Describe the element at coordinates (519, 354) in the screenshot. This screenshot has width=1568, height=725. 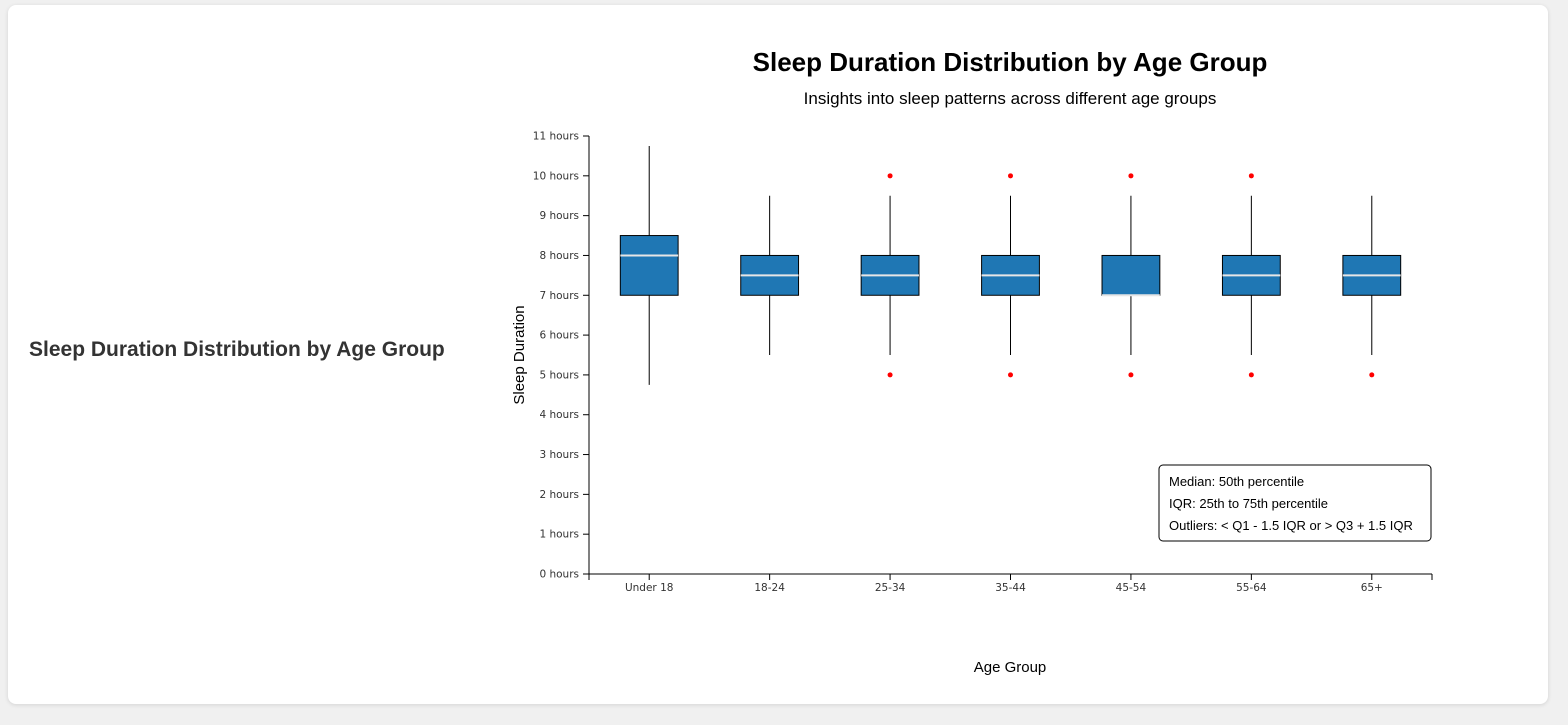
I see `y-axis-label: Sleep Duration` at that location.